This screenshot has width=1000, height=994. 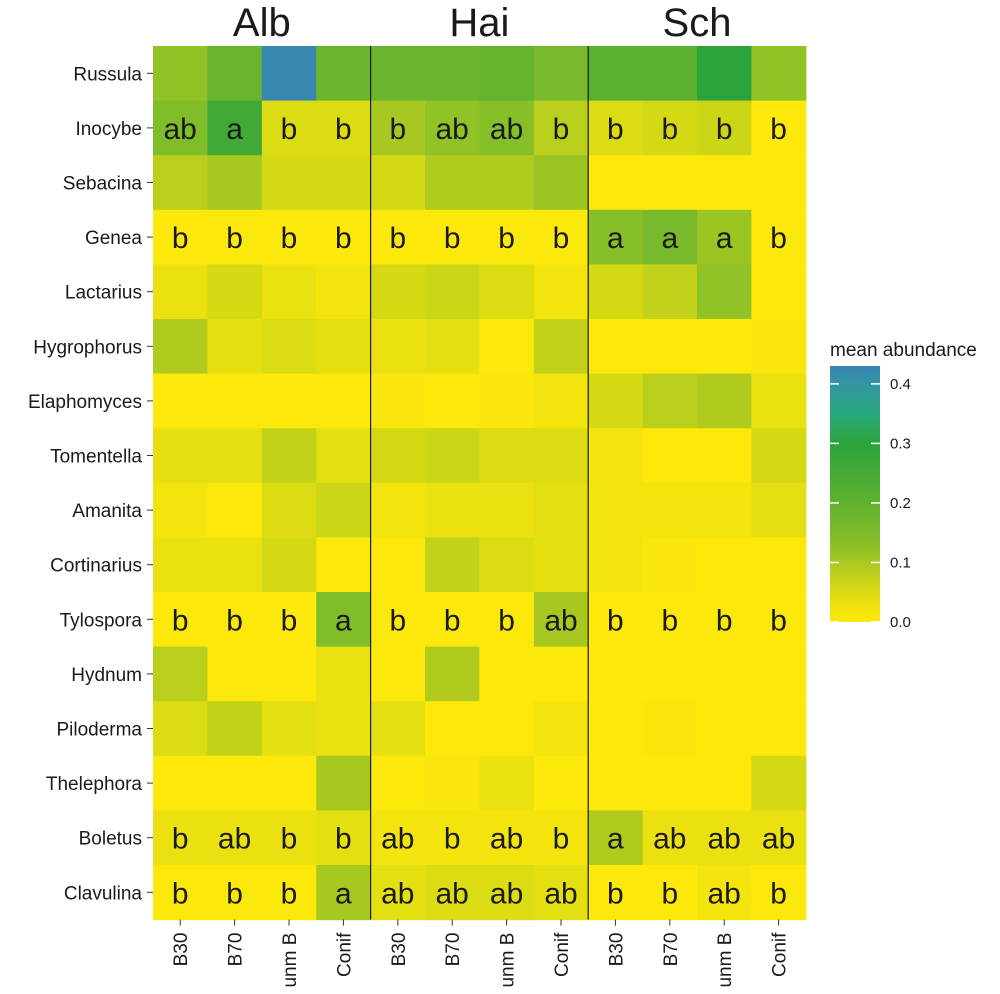 What do you see at coordinates (108, 129) in the screenshot?
I see `row-label-inocybe: Inocybe` at bounding box center [108, 129].